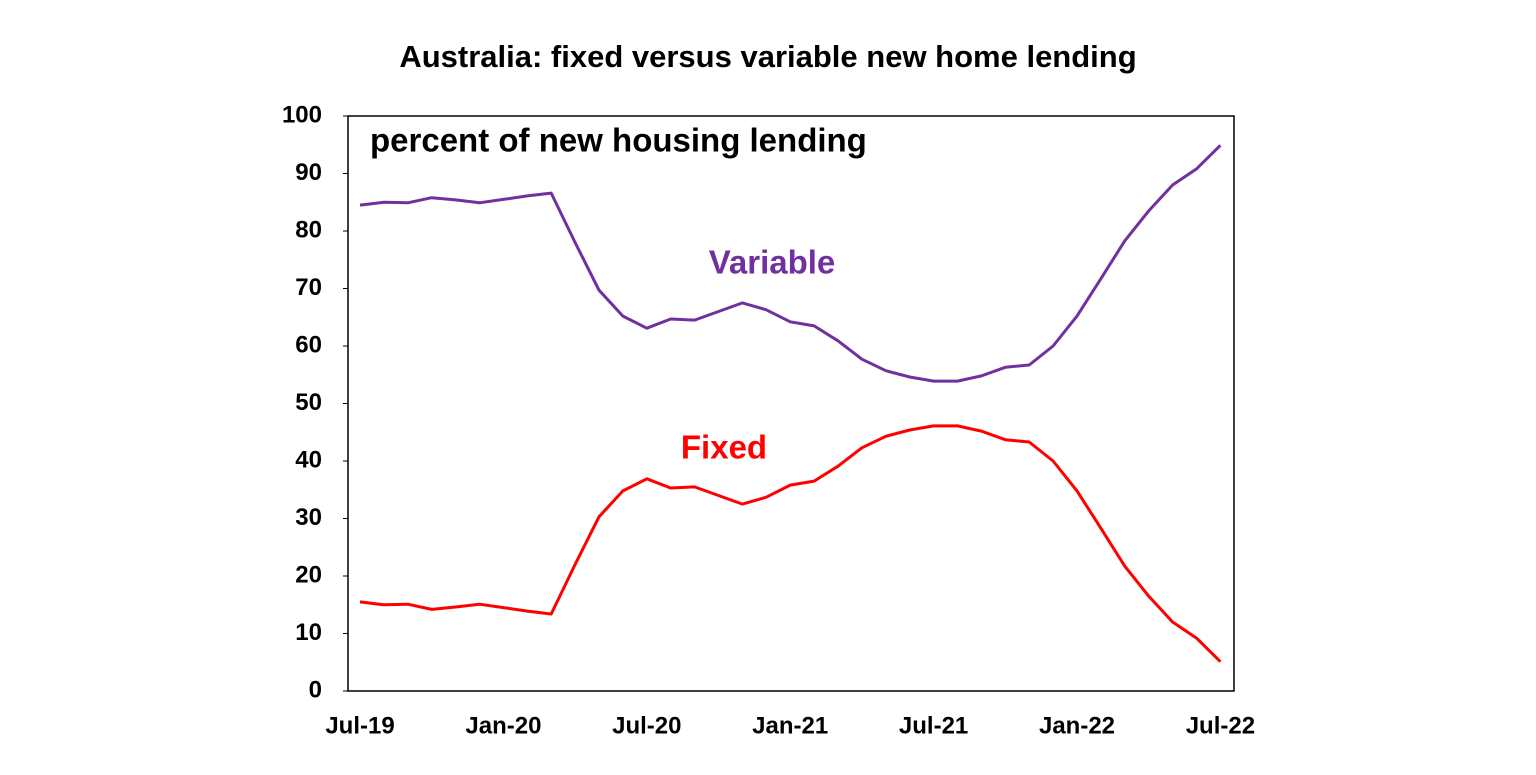 The height and width of the screenshot is (775, 1536). I want to click on y-tick-label: 80, so click(308, 229).